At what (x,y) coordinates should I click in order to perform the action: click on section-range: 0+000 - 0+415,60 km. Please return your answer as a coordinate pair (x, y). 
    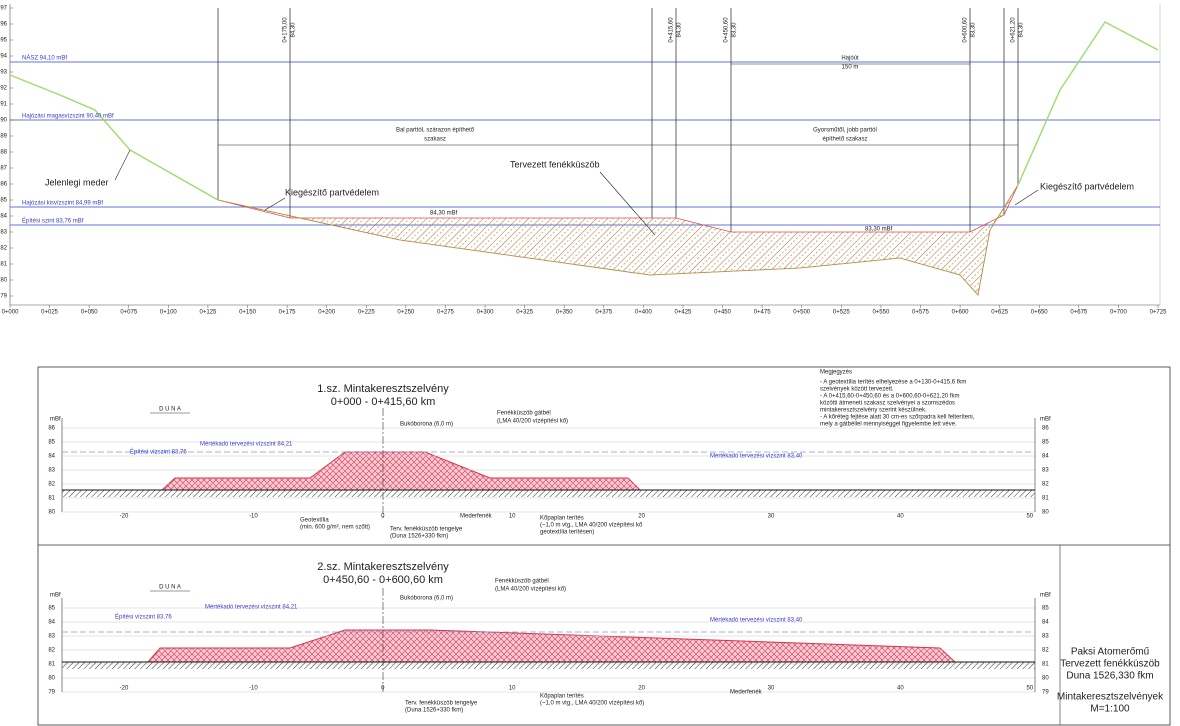
    Looking at the image, I should click on (383, 402).